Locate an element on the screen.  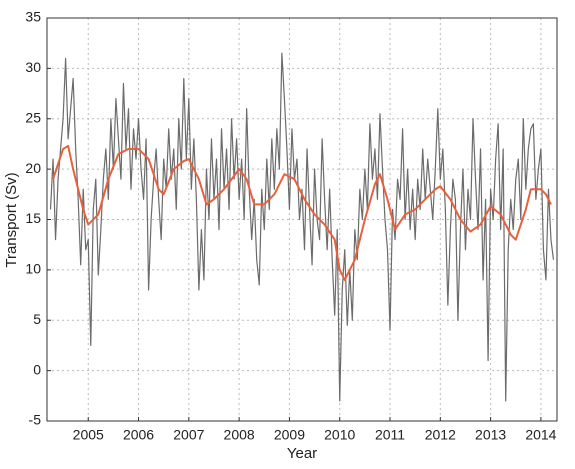
x-tick-label: 2014 is located at coordinates (540, 435).